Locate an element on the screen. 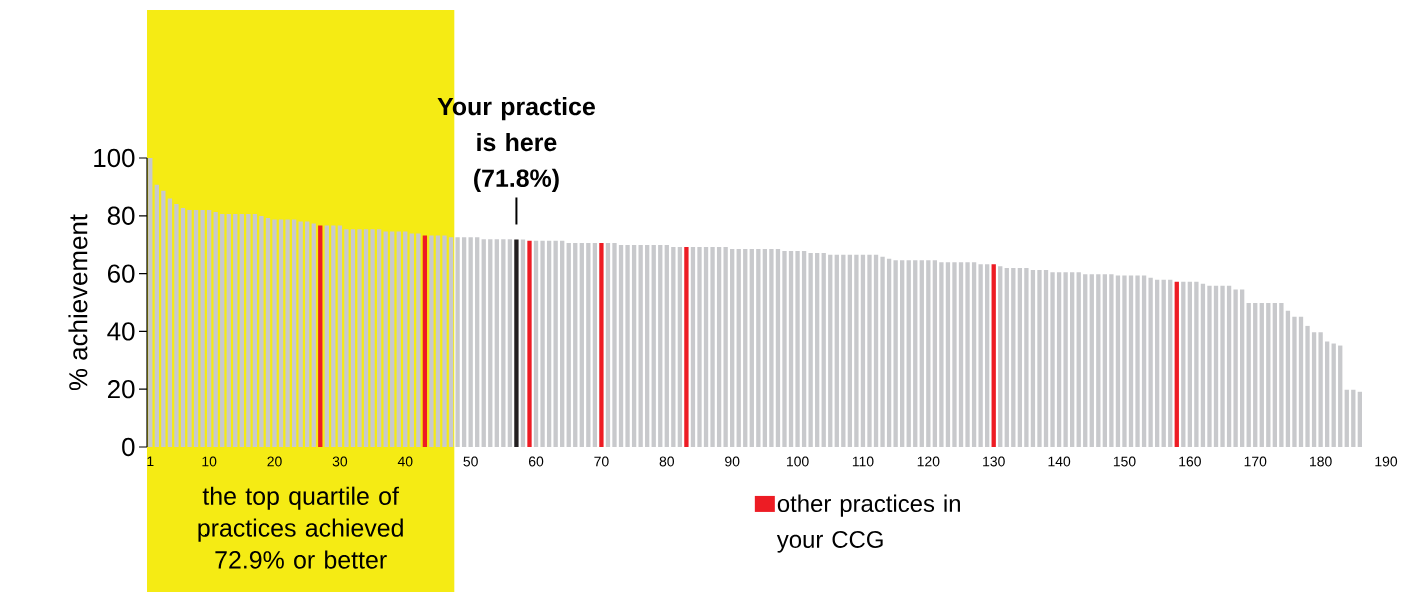 Image resolution: width=1413 pixels, height=592 pixels. y-tick-label: 100 is located at coordinates (114, 158).